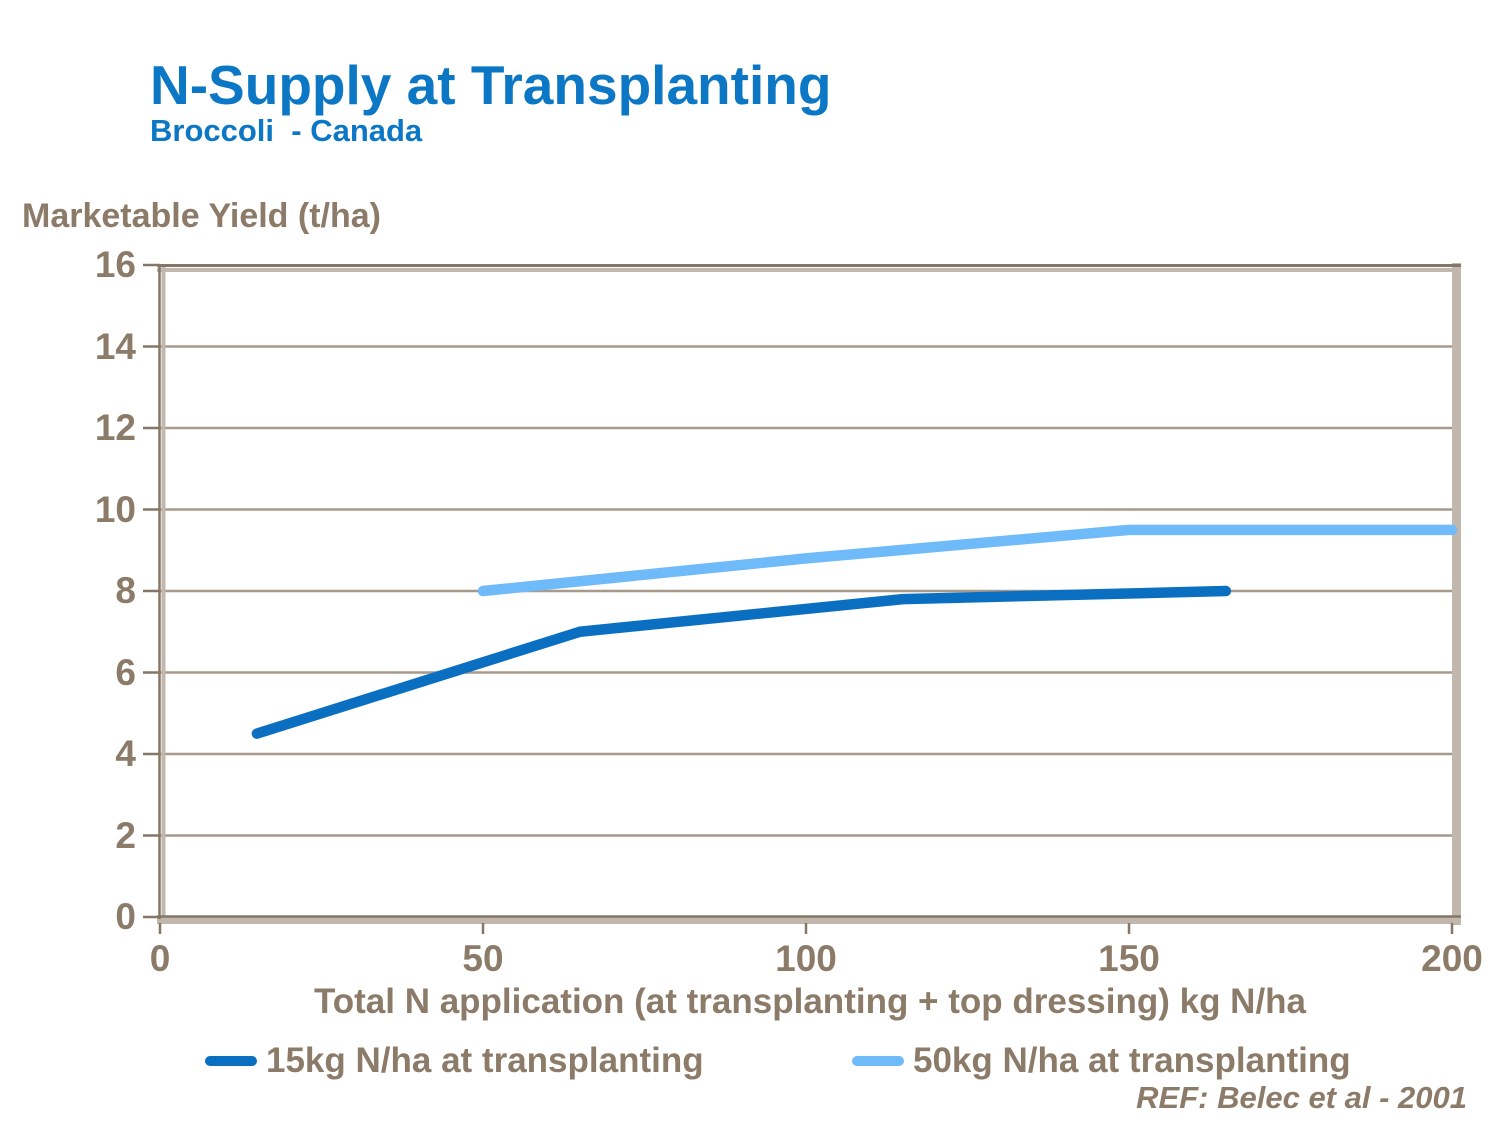  I want to click on legend-item-50kg: 50kg N/ha at transplanting, so click(1101, 1061).